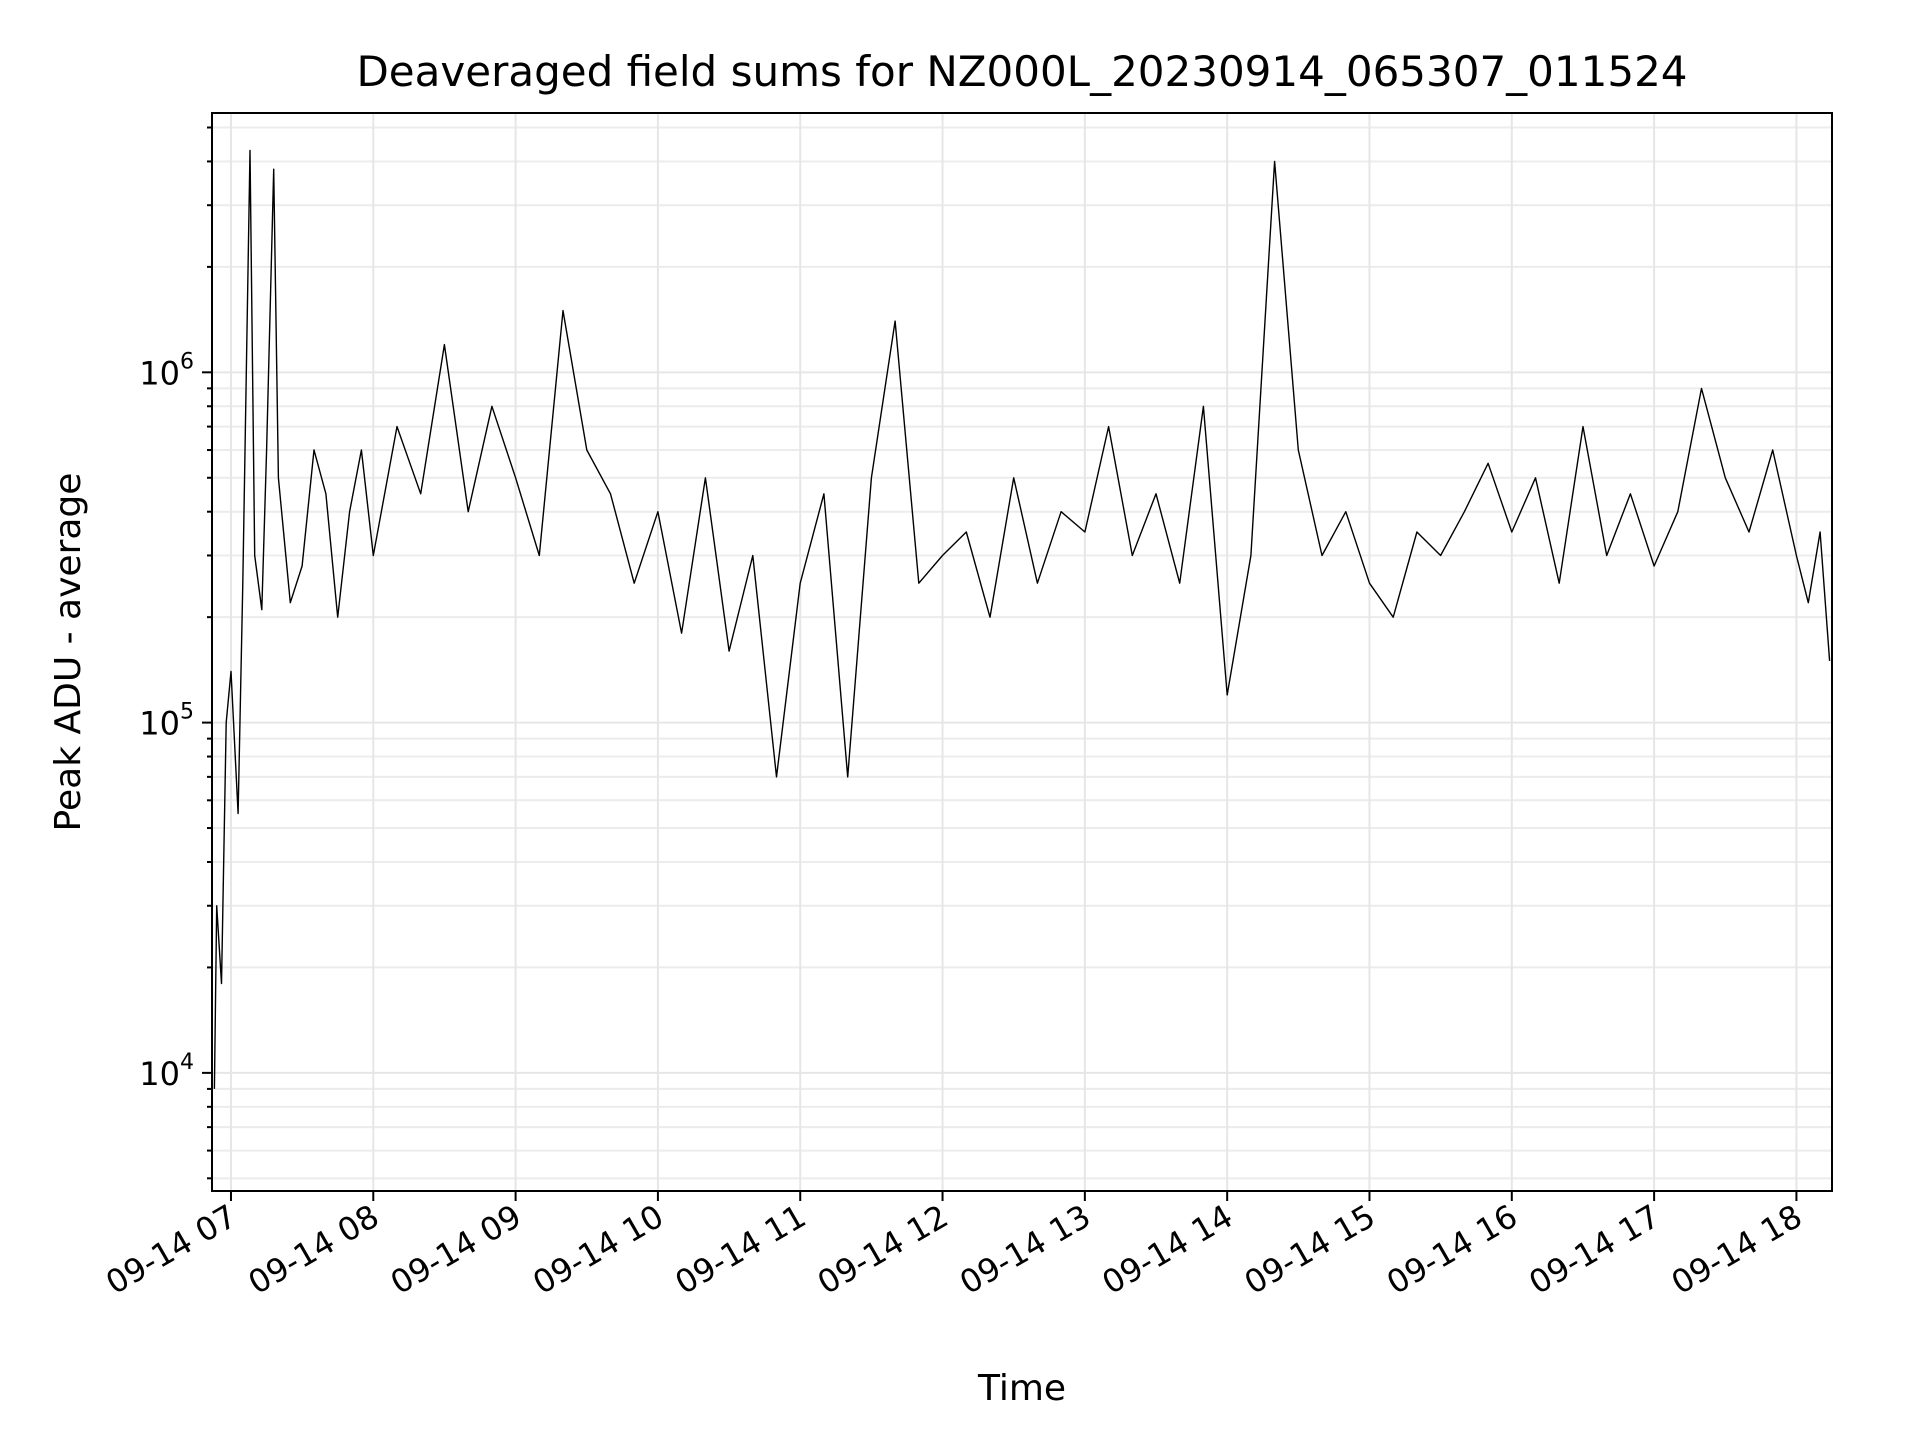  I want to click on x-tick-label: 09-14 09, so click(456, 1249).